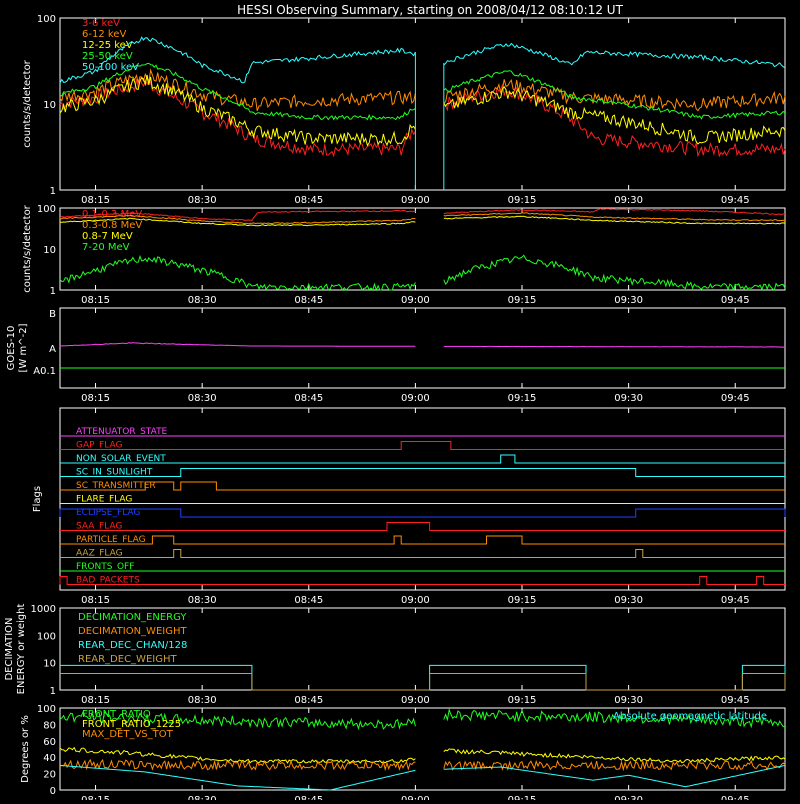 This screenshot has width=800, height=804. What do you see at coordinates (49, 775) in the screenshot?
I see `panel6-y-tick-label: 20` at bounding box center [49, 775].